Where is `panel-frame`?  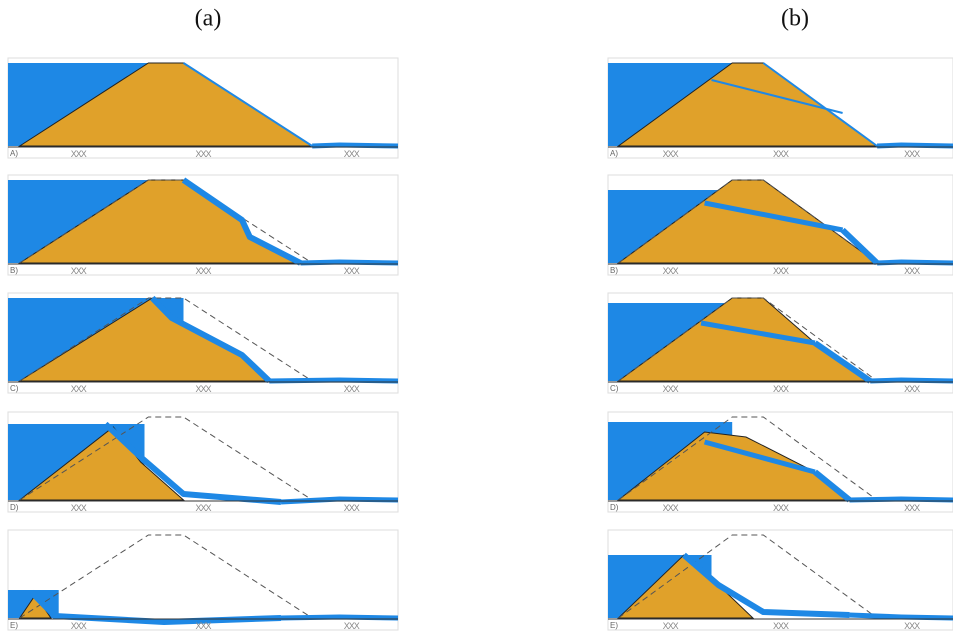
panel-frame is located at coordinates (203, 580).